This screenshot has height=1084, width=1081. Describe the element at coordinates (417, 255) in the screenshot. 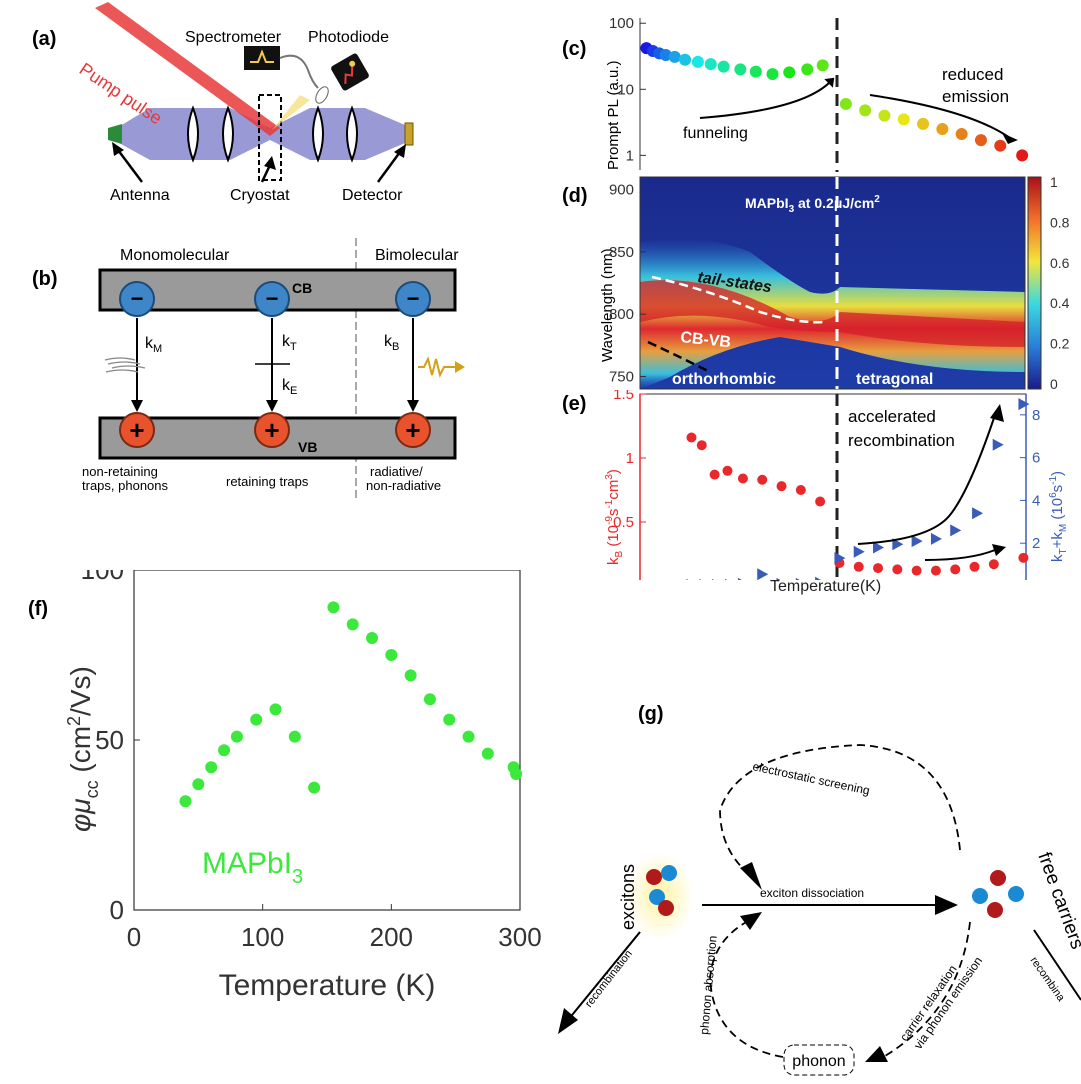

I see `bimolecular-label: Bimolecular` at that location.